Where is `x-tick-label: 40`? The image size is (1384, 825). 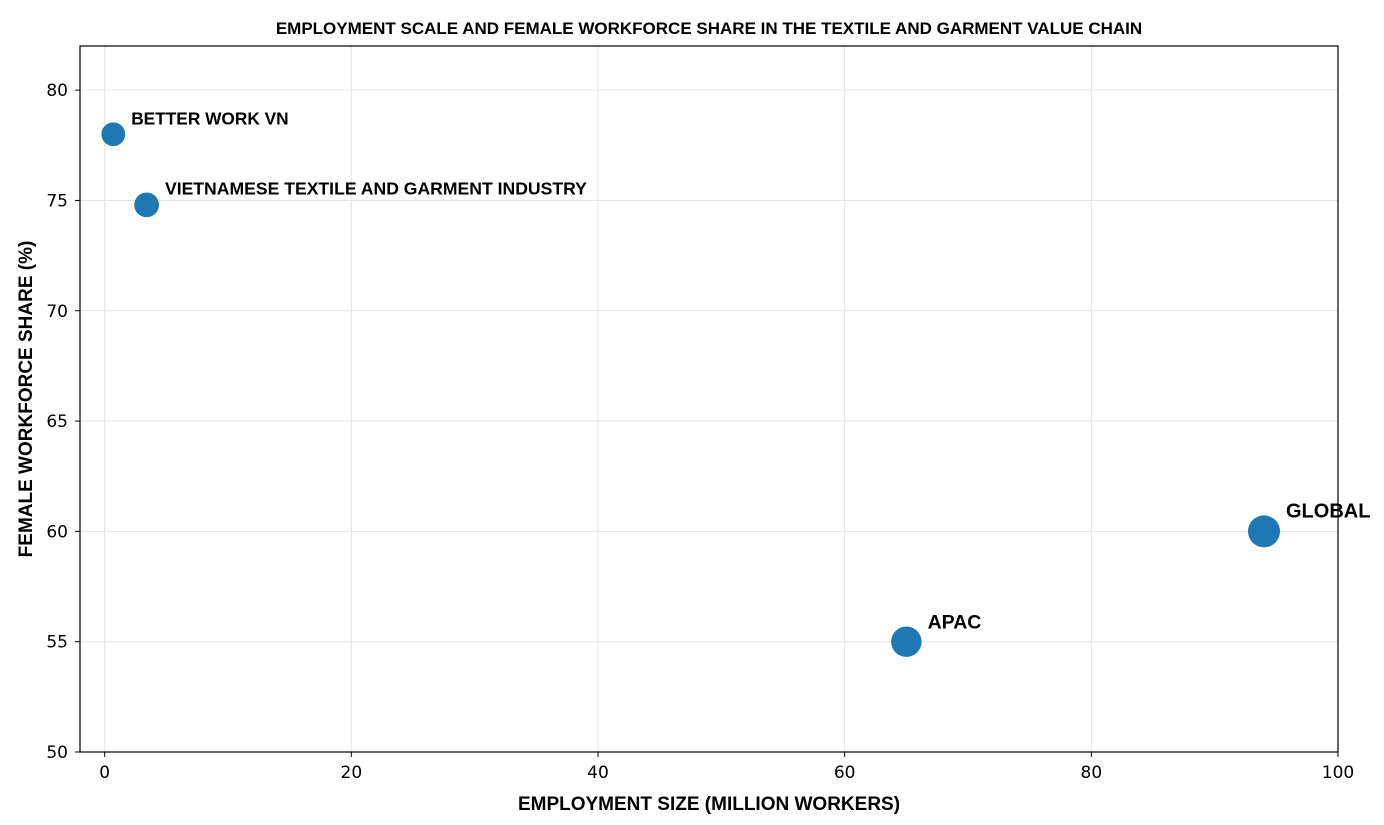
x-tick-label: 40 is located at coordinates (598, 773).